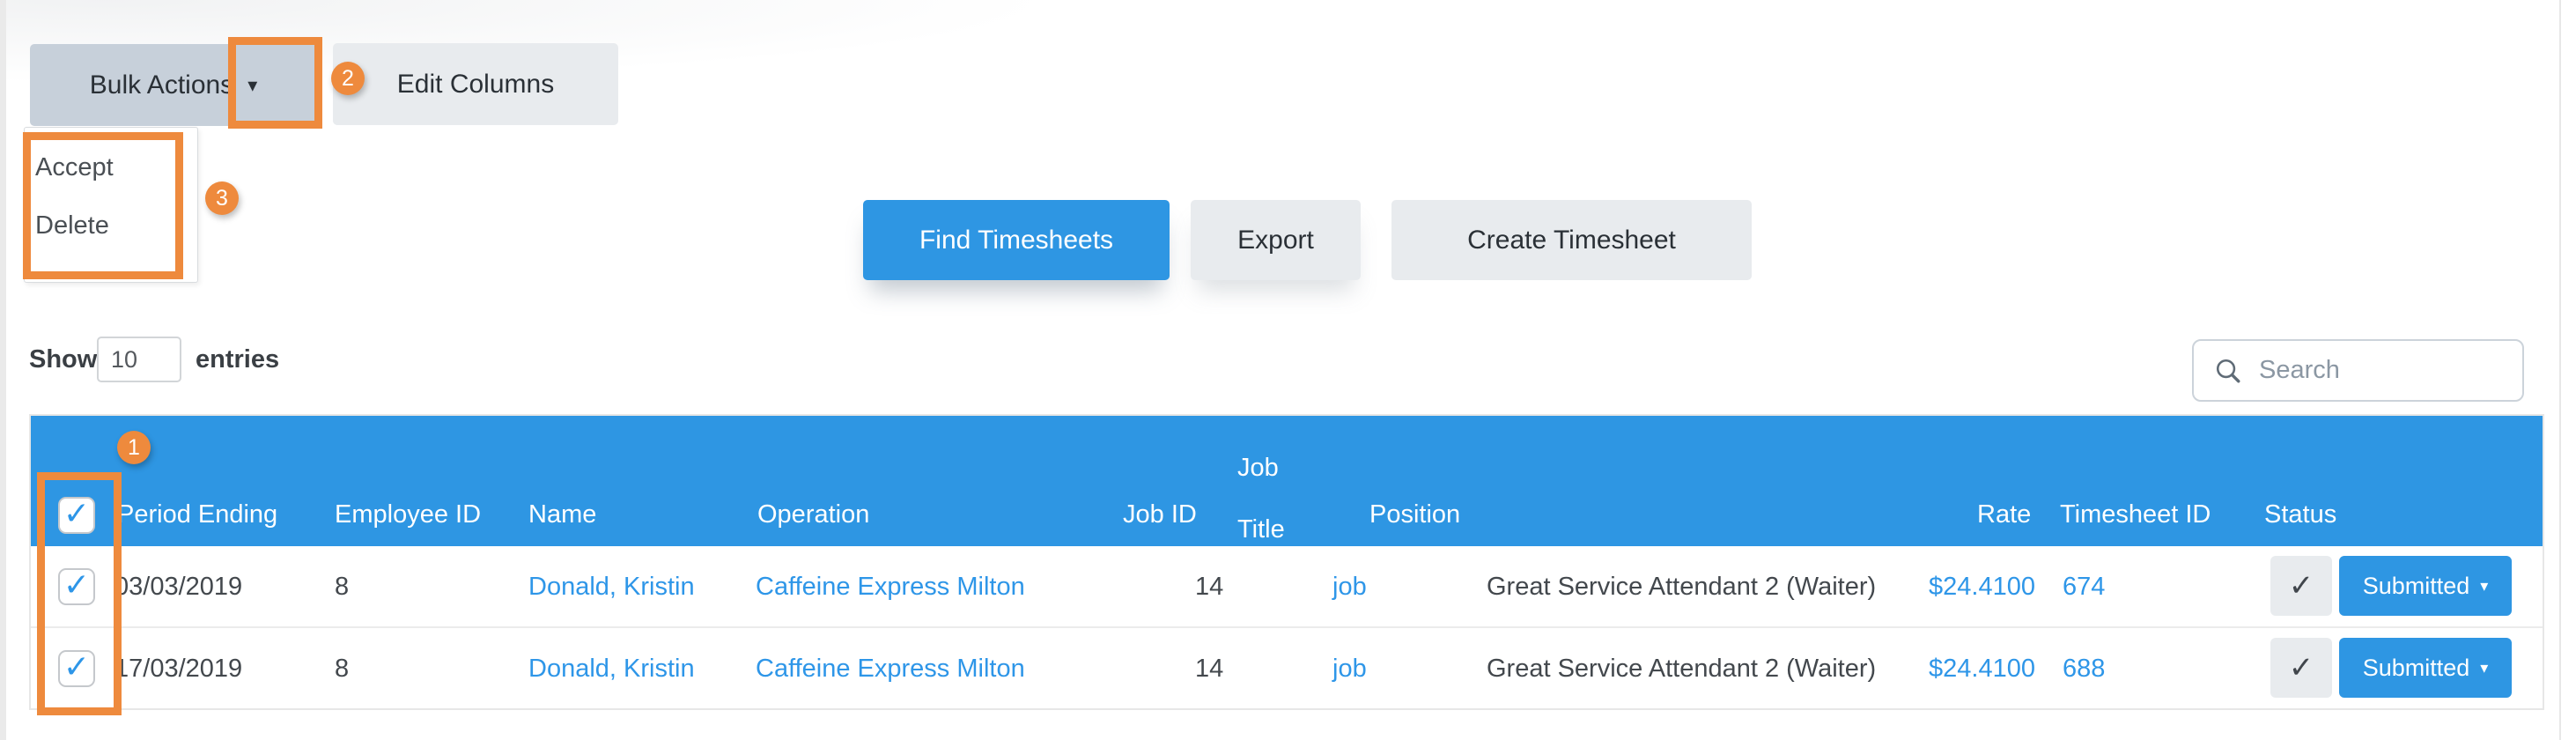  What do you see at coordinates (2300, 514) in the screenshot?
I see `column-header-status: Status` at bounding box center [2300, 514].